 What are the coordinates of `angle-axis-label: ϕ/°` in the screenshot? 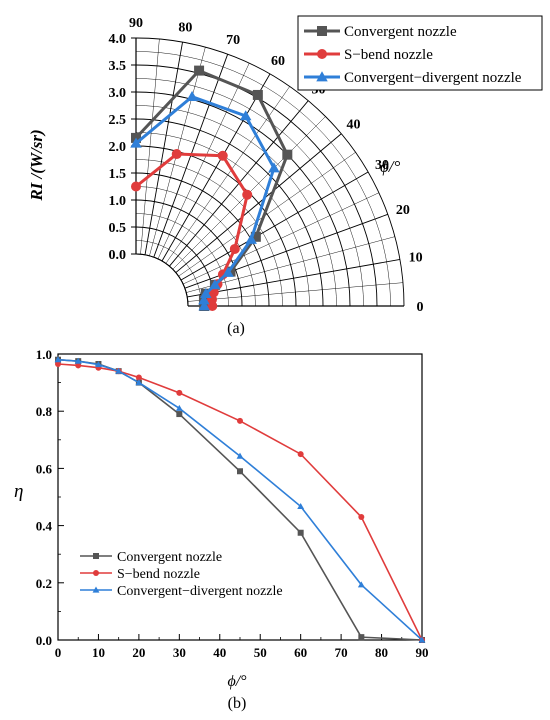 It's located at (390, 166).